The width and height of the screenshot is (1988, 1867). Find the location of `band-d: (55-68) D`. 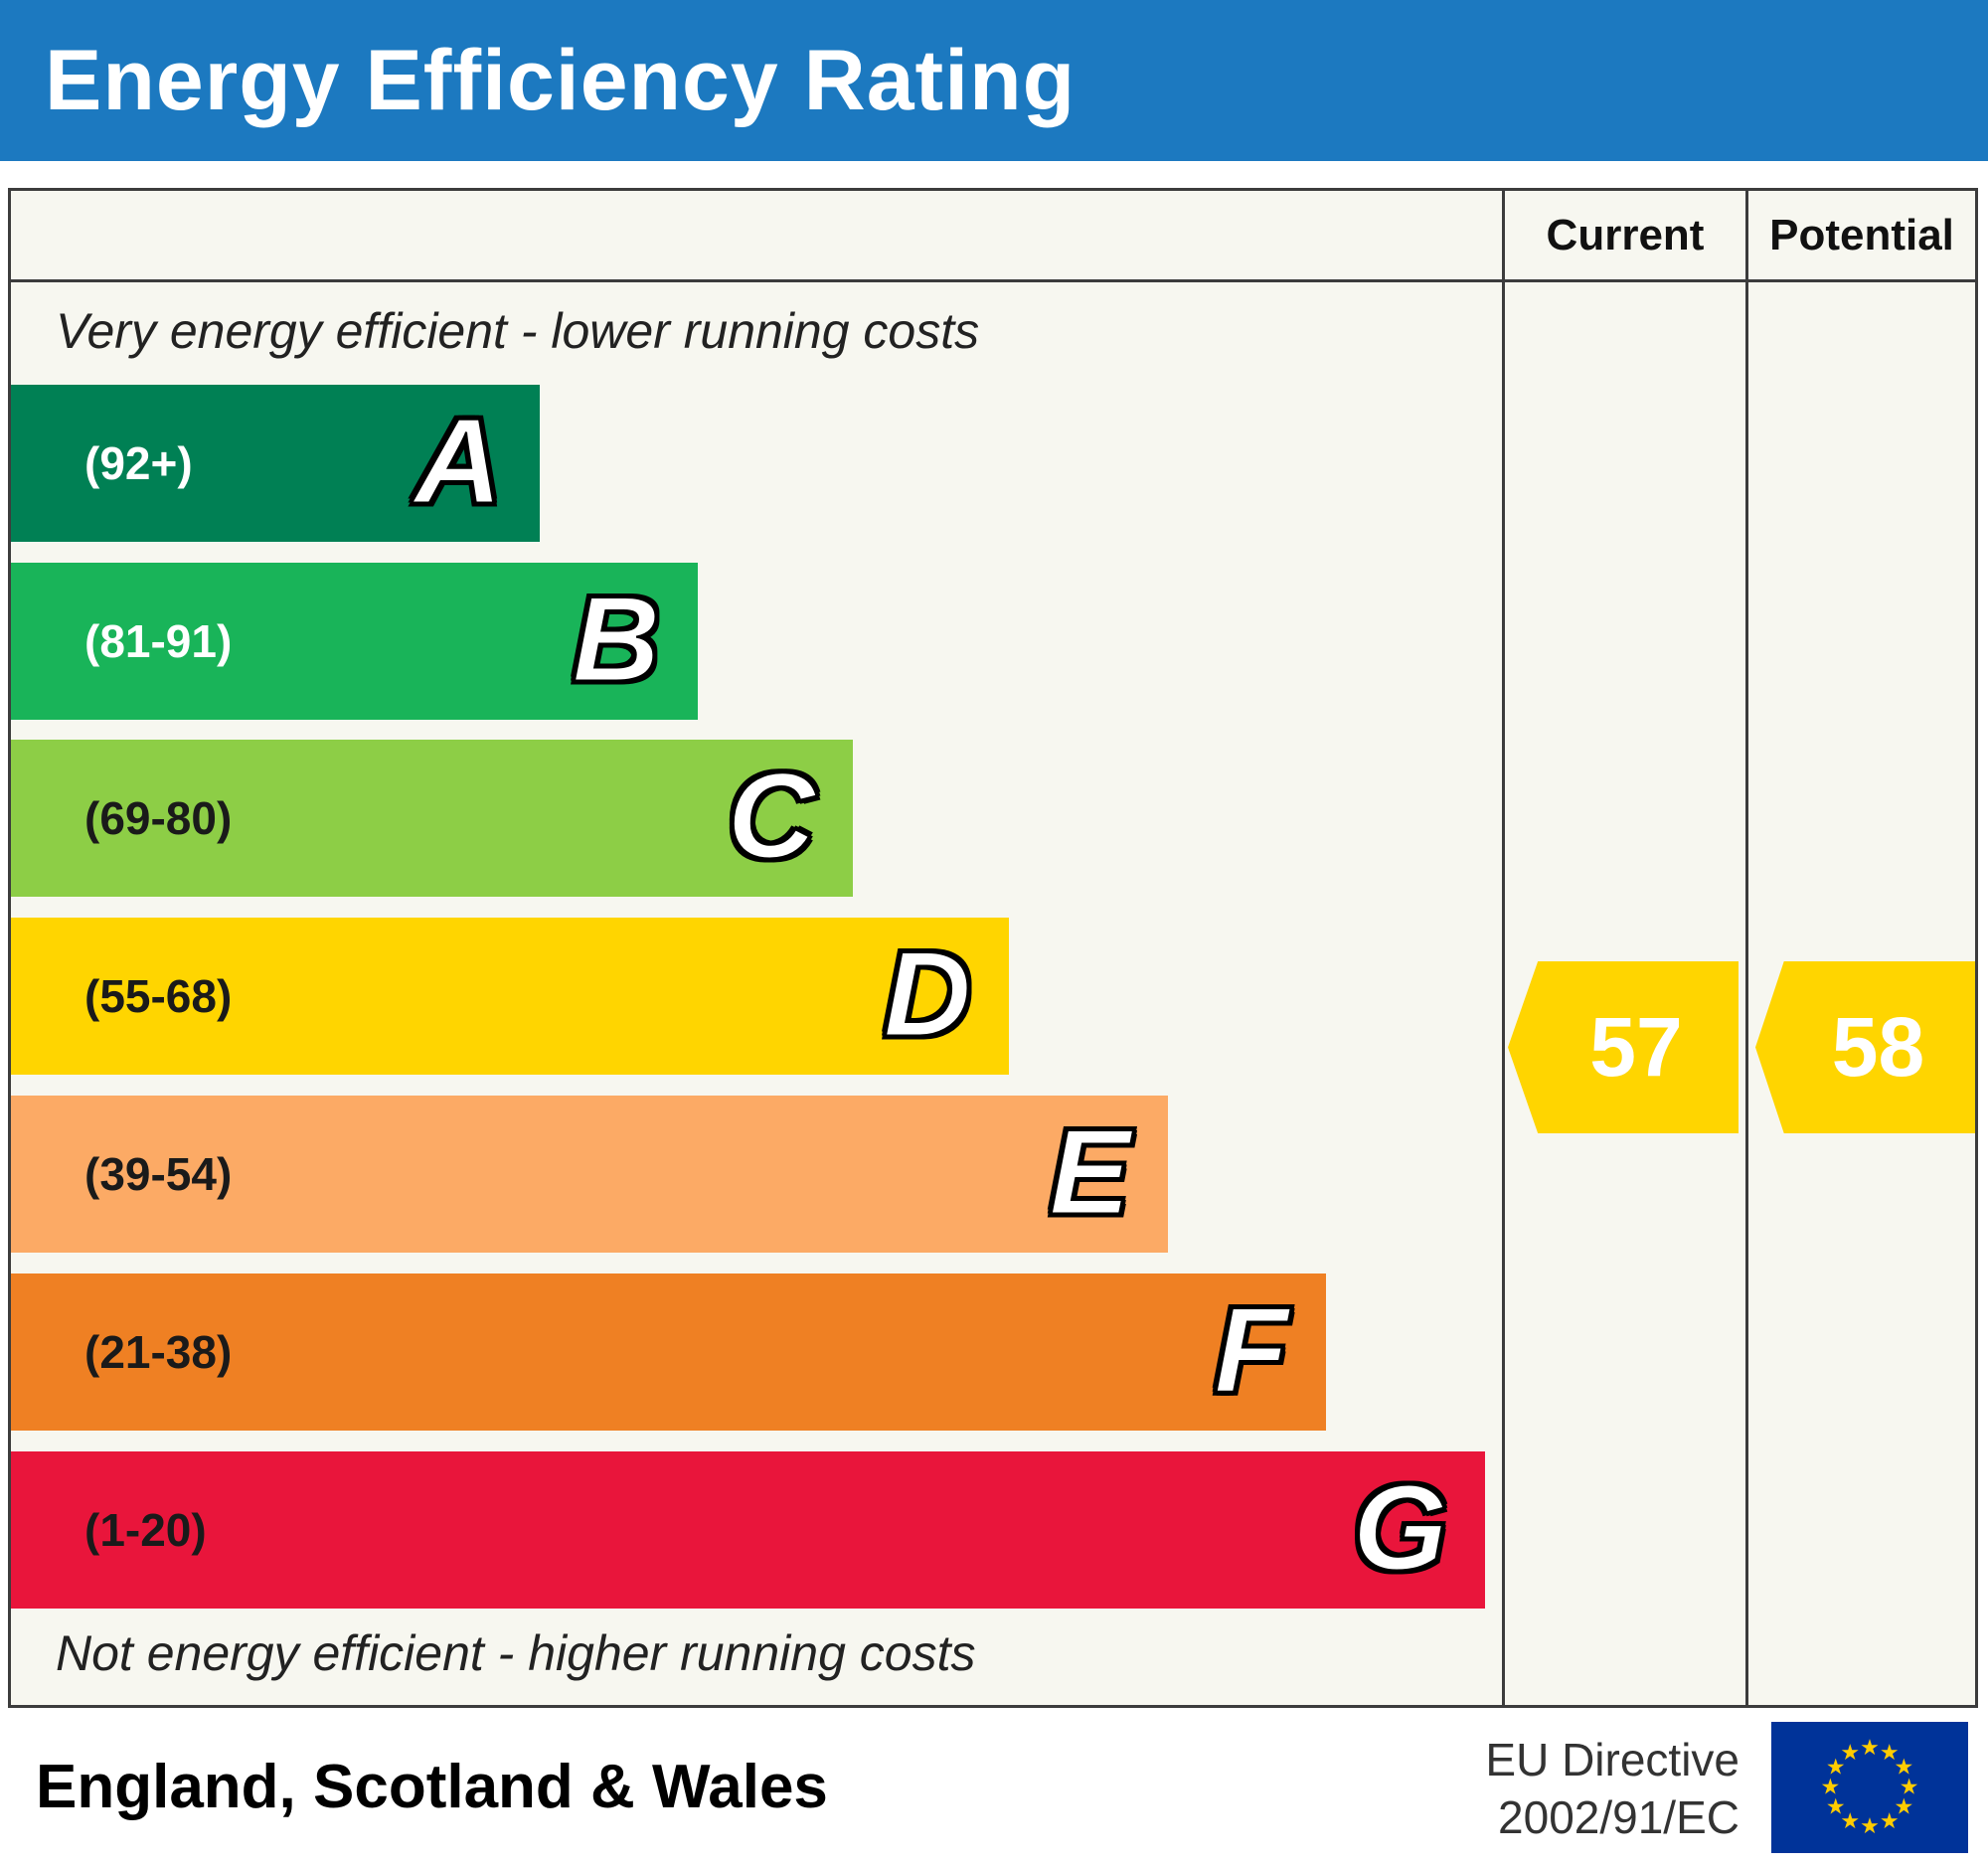

band-d: (55-68) D is located at coordinates (510, 996).